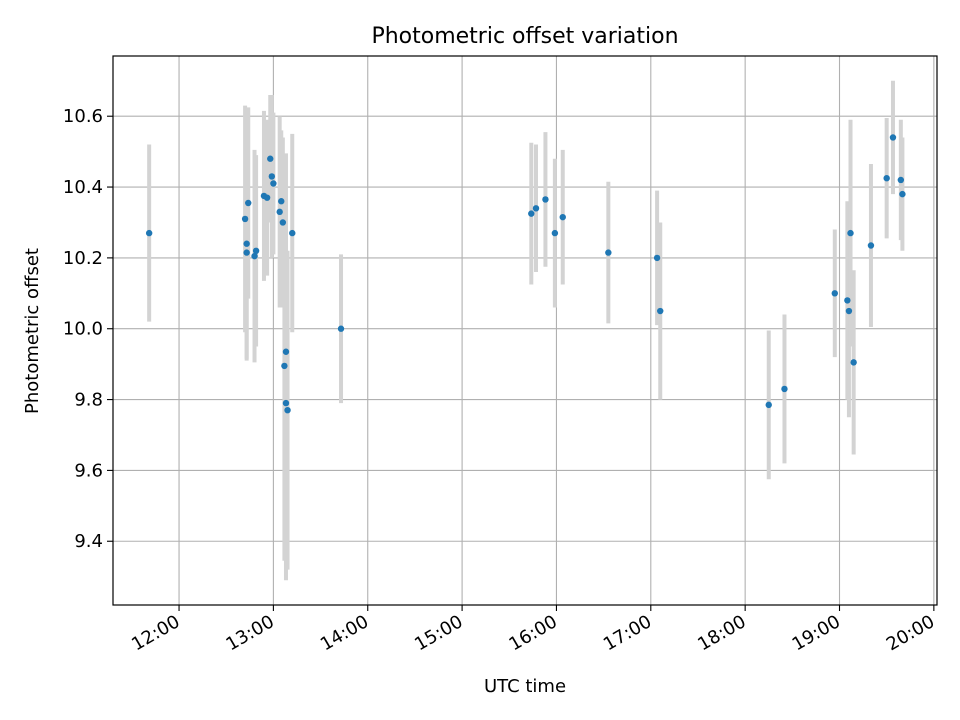 This screenshot has width=960, height=720. What do you see at coordinates (910, 633) in the screenshot?
I see `x-tick-label: 20:00` at bounding box center [910, 633].